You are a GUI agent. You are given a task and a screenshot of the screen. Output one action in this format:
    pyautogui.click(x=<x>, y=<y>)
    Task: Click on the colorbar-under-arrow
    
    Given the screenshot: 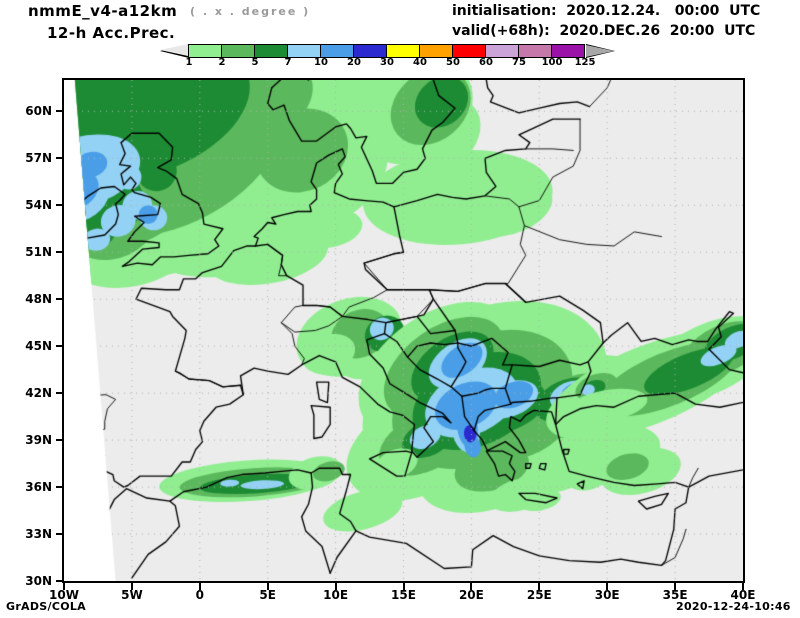 What is the action you would take?
    pyautogui.click(x=174, y=50)
    